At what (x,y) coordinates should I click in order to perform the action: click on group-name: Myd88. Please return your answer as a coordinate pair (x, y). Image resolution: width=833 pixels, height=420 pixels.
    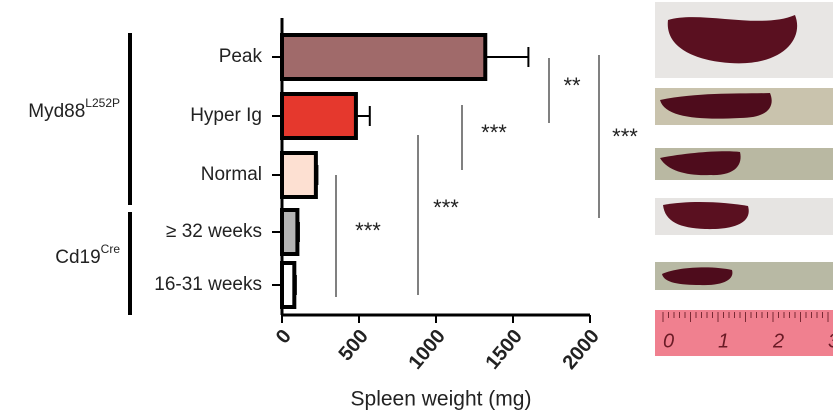
    Looking at the image, I should click on (56, 111).